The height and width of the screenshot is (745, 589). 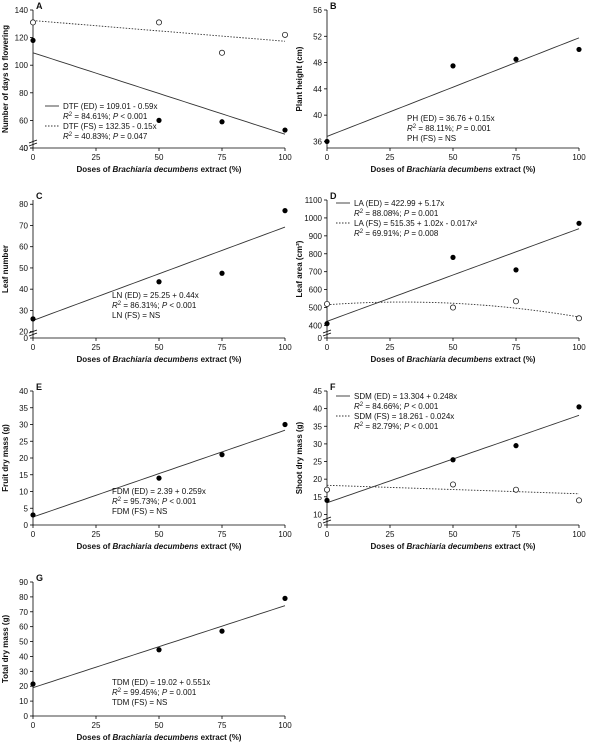 What do you see at coordinates (416, 223) in the screenshot?
I see `legend-equation: LA (FS) = 515.35 + 1.02x - 0.017x²` at bounding box center [416, 223].